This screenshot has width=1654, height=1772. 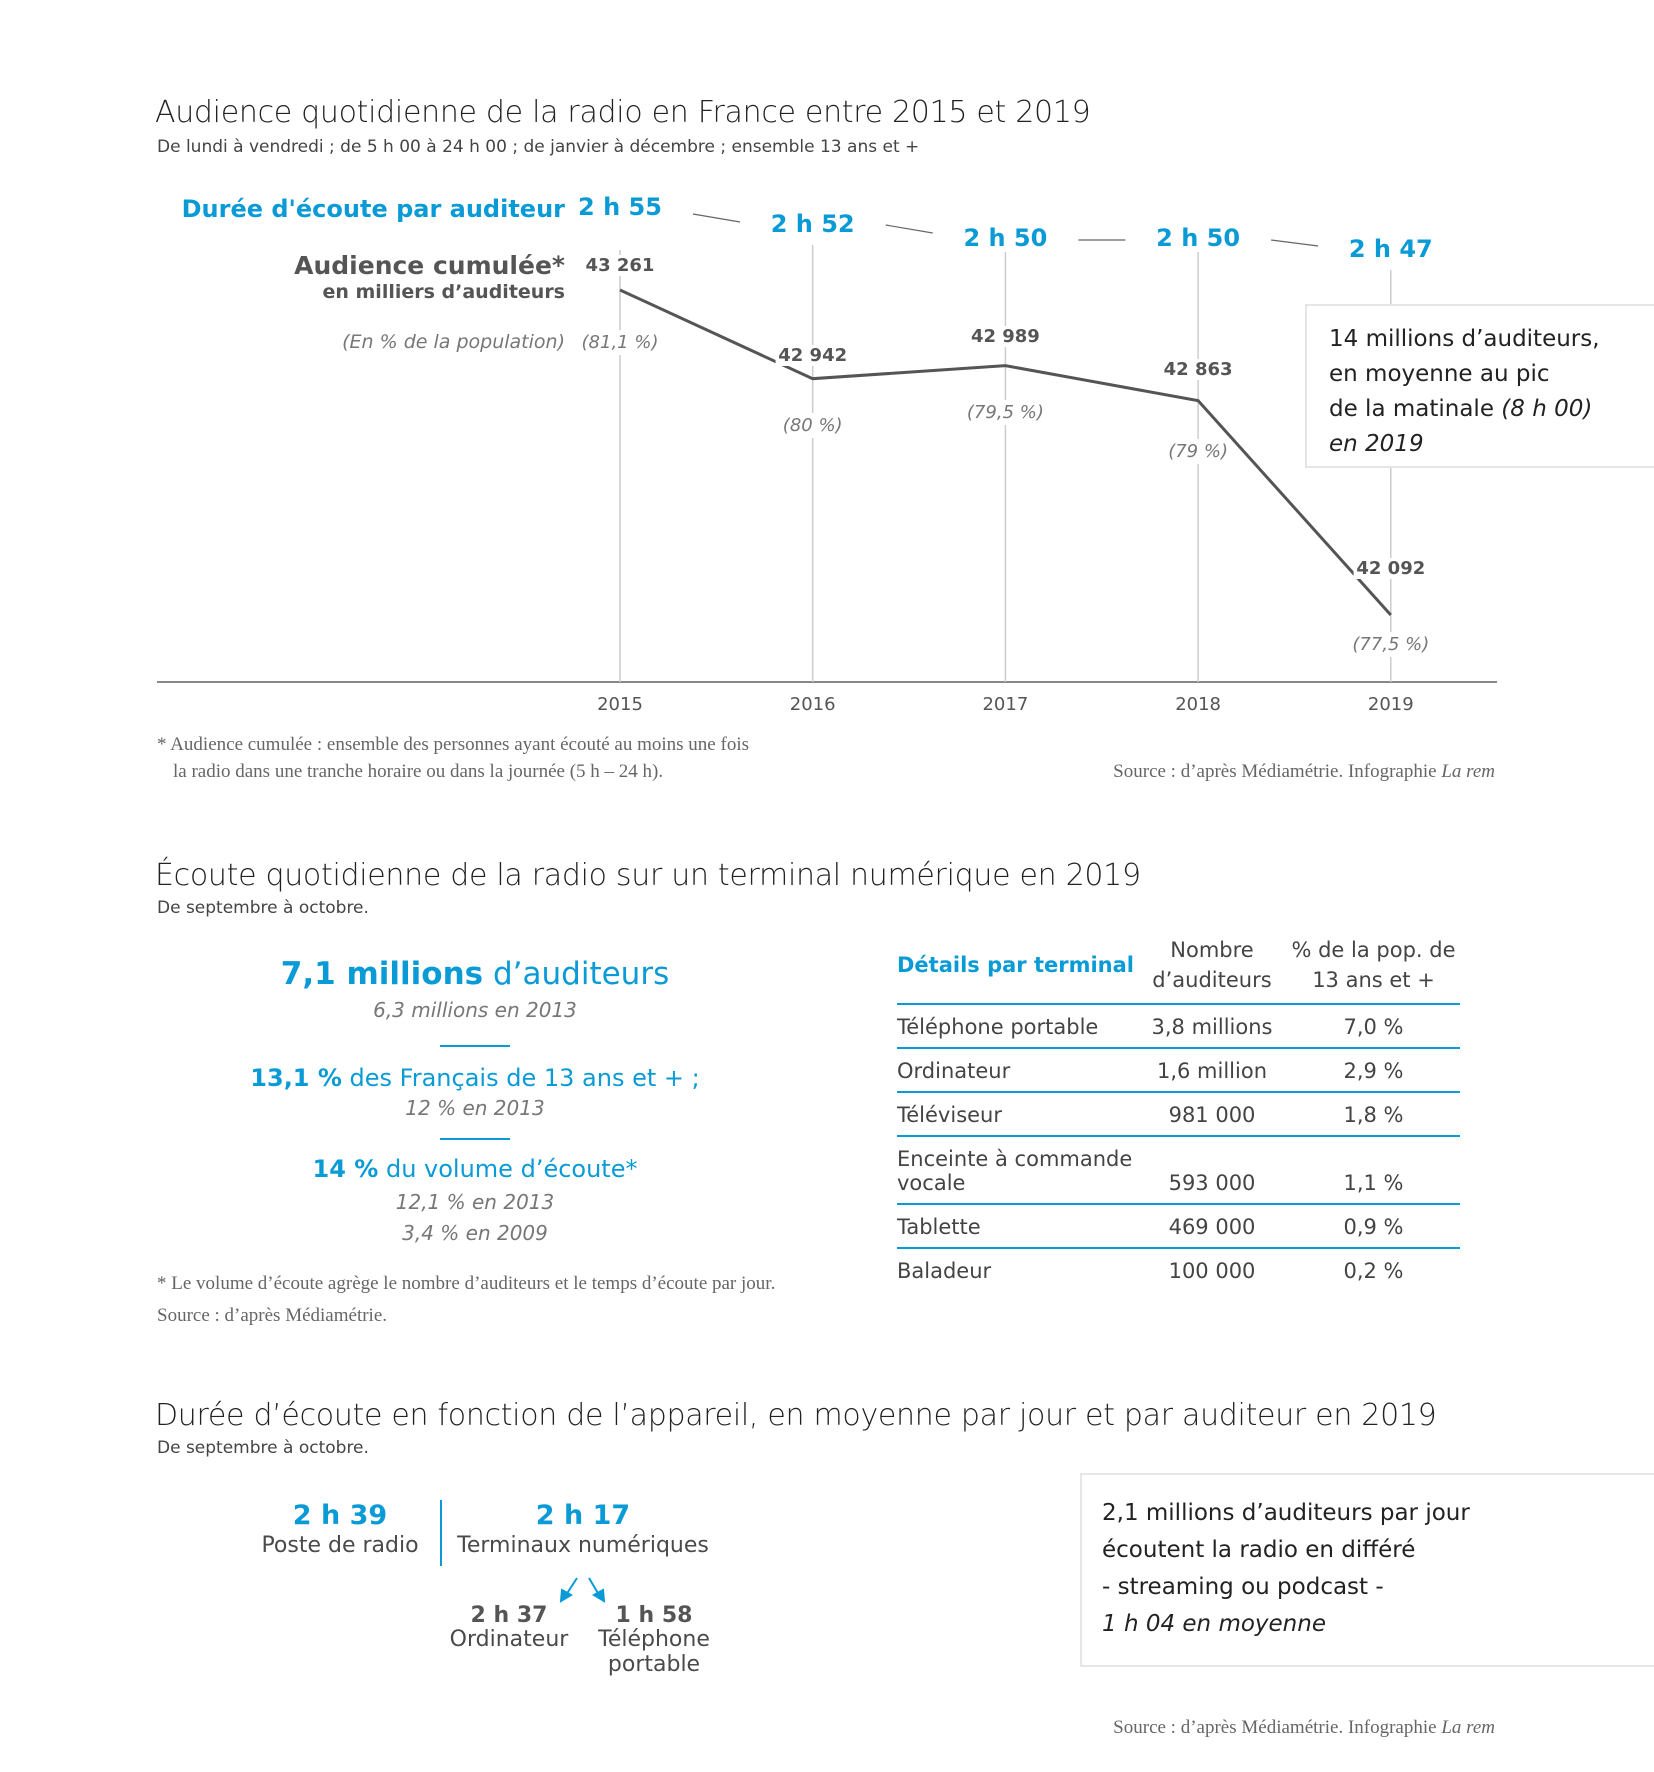 I want to click on pct-value: (80 %), so click(x=812, y=425).